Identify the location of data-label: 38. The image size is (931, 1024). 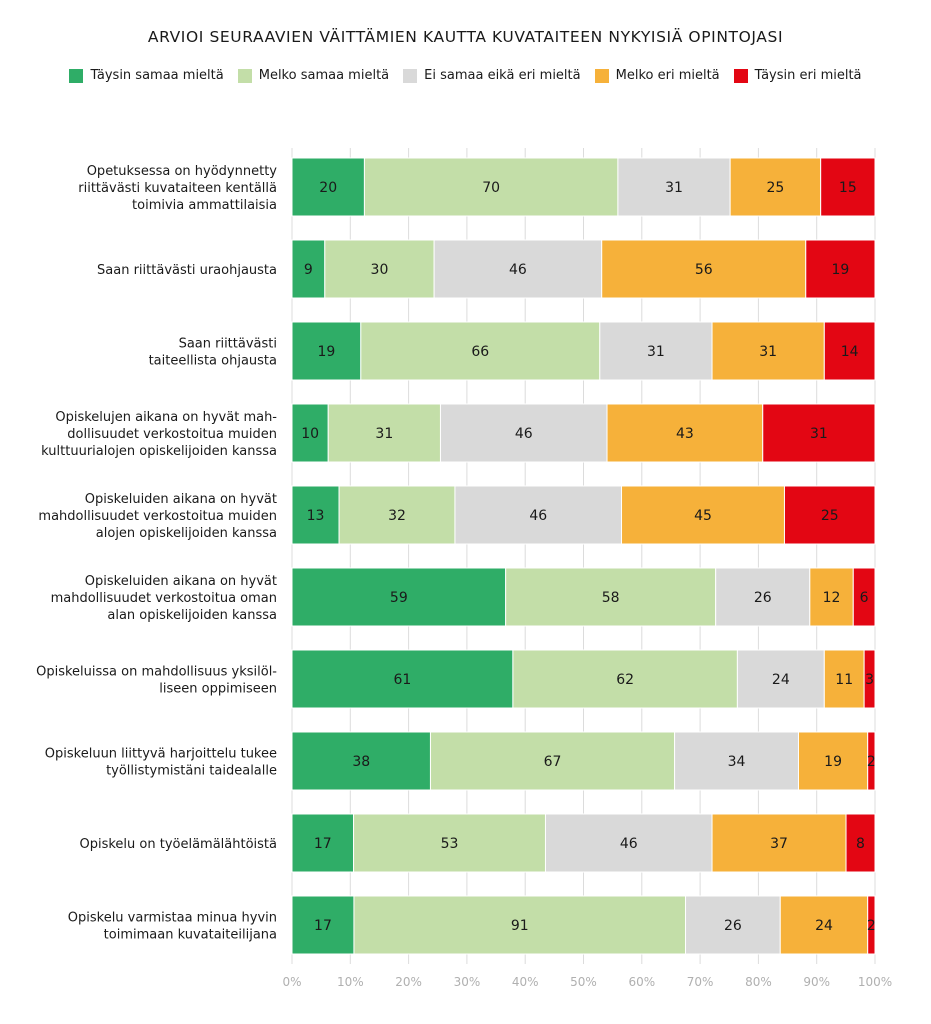
(361, 762).